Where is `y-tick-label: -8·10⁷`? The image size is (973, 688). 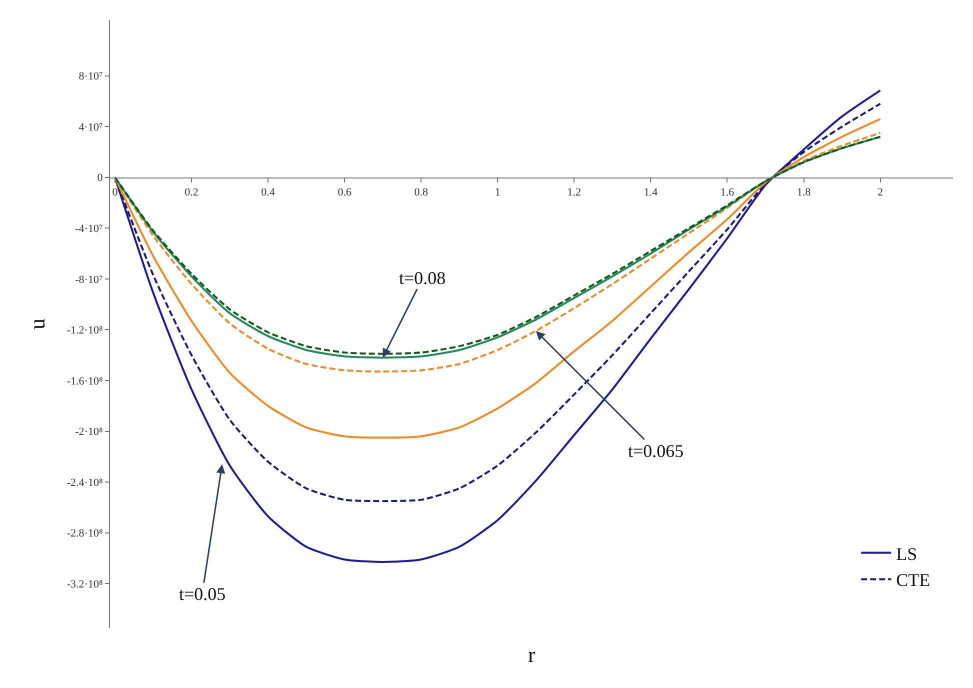 y-tick-label: -8·10⁷ is located at coordinates (89, 280).